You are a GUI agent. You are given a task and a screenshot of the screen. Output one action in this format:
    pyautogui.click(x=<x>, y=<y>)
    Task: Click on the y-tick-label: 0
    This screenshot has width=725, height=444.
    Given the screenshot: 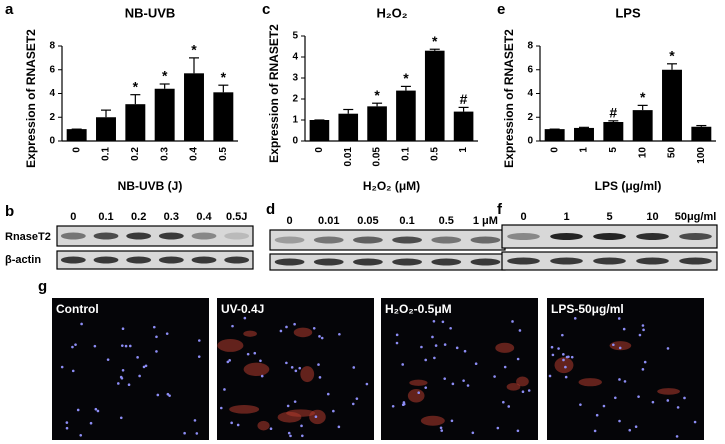 What is the action you would take?
    pyautogui.click(x=530, y=141)
    